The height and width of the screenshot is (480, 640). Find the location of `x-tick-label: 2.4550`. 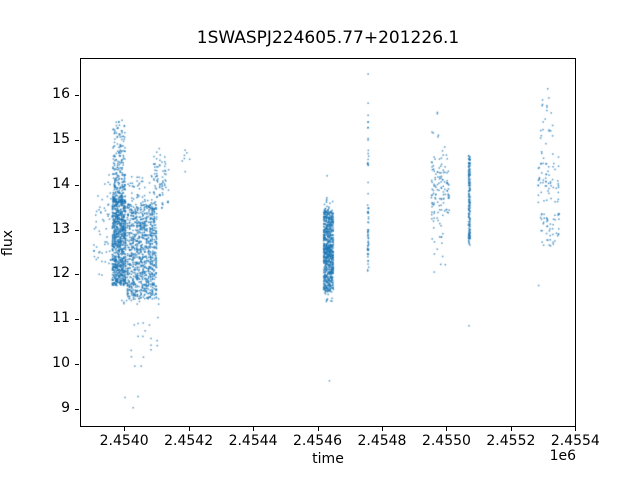

x-tick-label: 2.4550 is located at coordinates (446, 441).